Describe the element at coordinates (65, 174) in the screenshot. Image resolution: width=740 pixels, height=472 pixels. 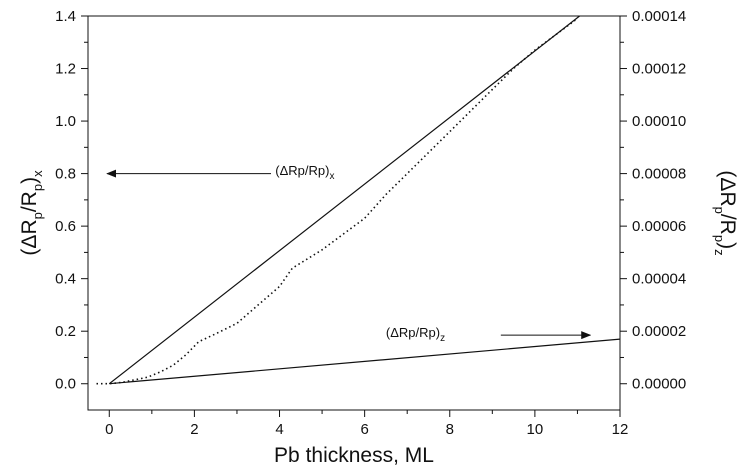
I see `y-left-tick-label: 0.8` at that location.